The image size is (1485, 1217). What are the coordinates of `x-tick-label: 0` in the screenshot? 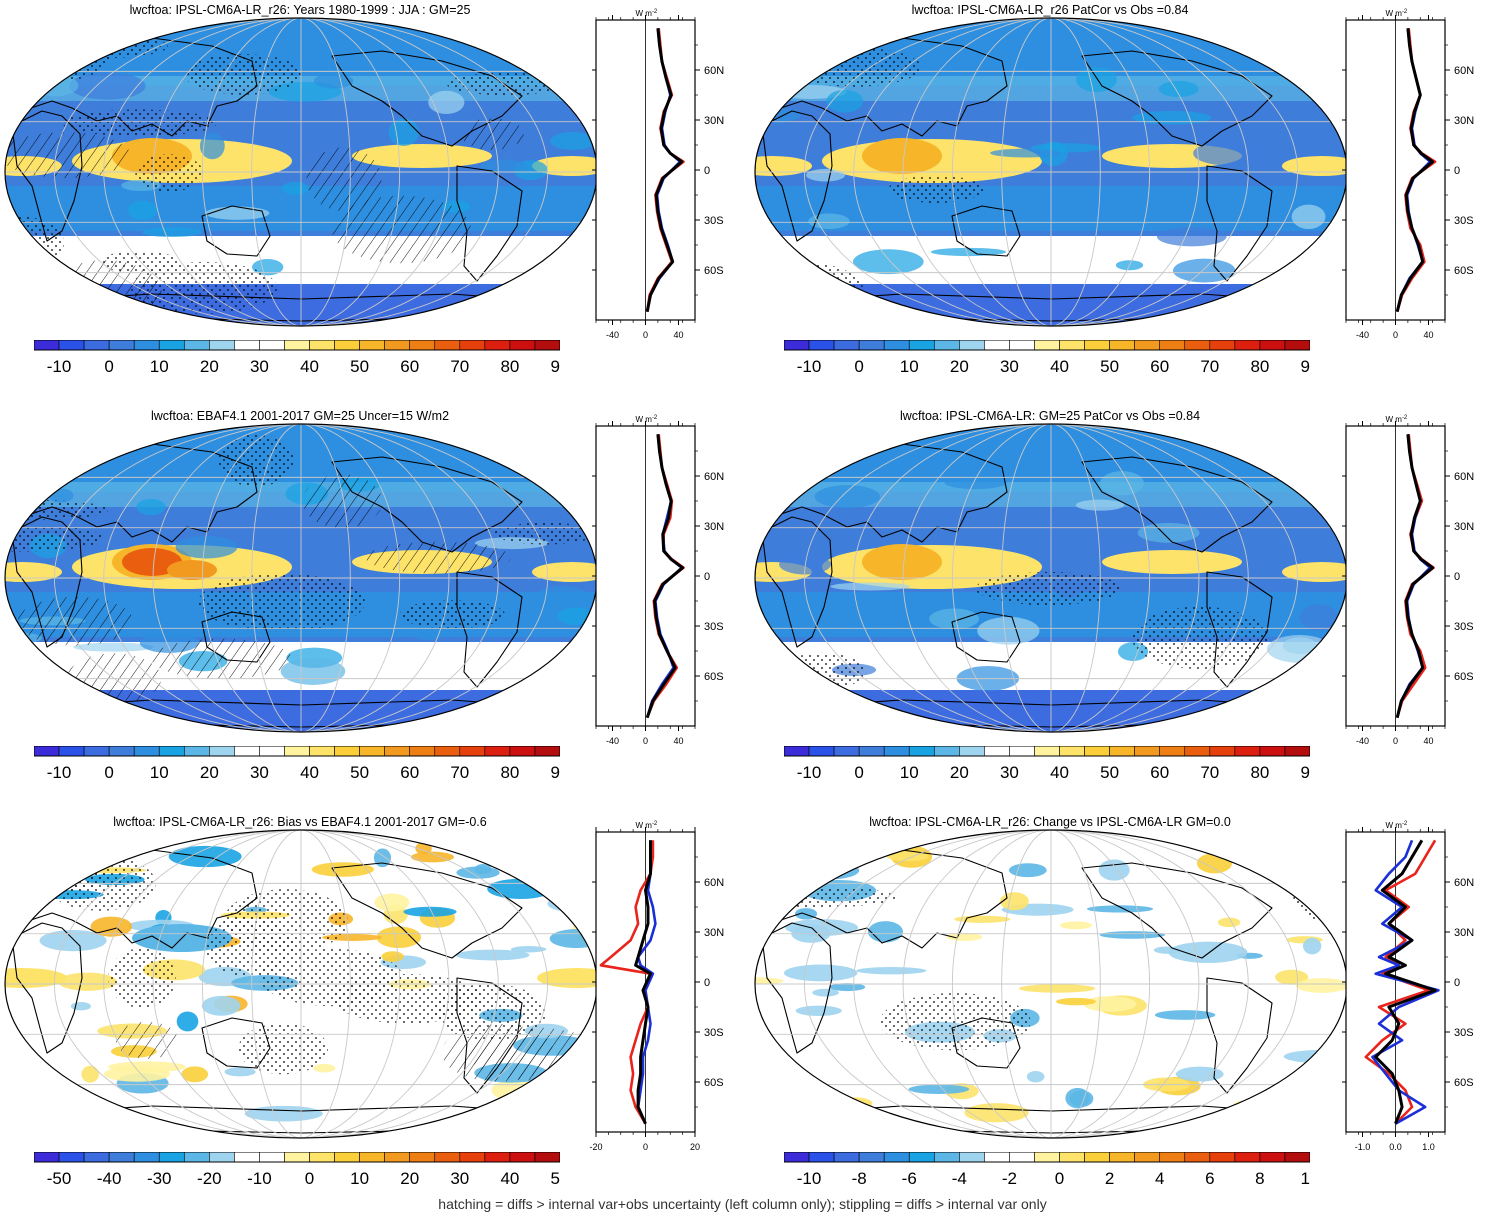 It's located at (645, 335).